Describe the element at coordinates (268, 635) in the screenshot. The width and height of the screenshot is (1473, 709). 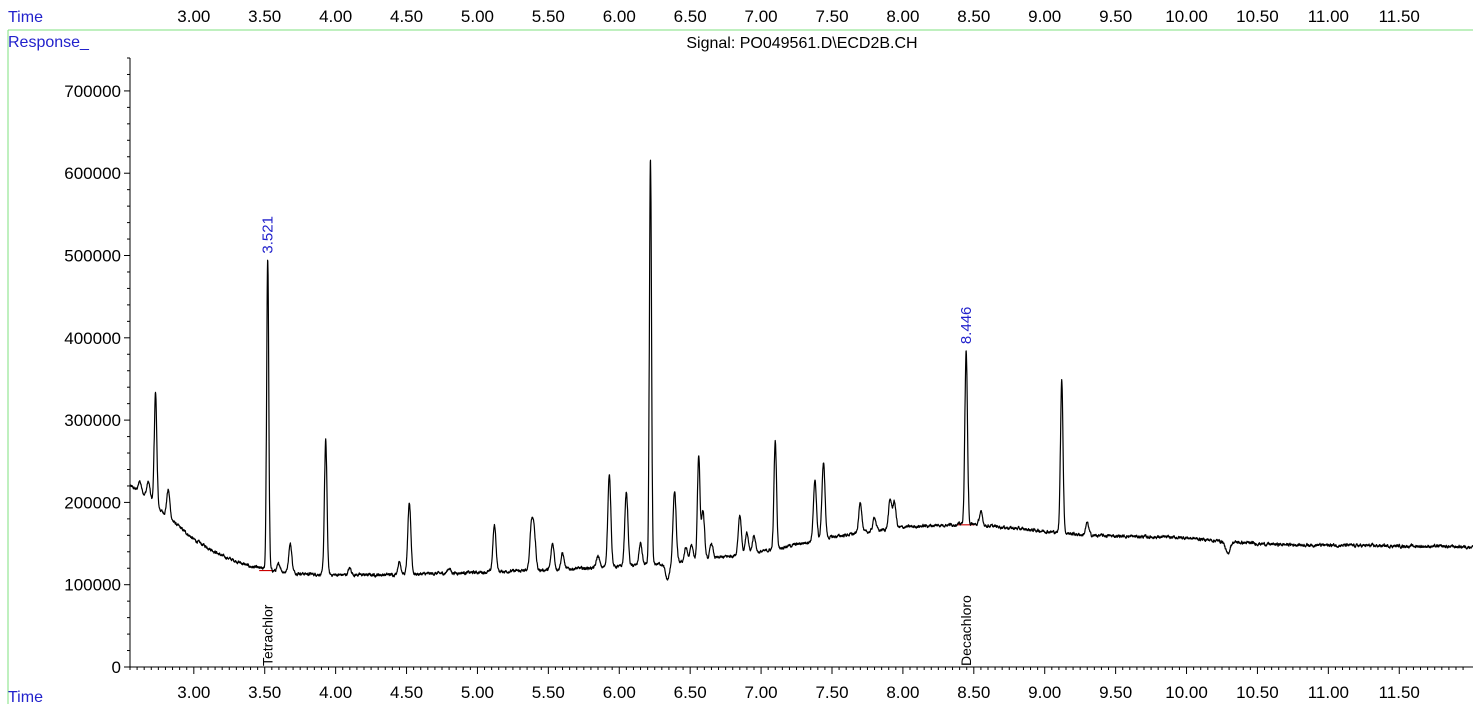
I see `compound-label: Tetrachlor` at that location.